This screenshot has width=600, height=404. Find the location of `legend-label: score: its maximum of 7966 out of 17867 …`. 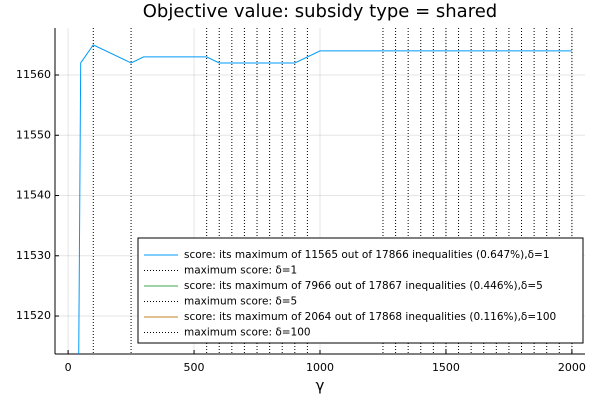

legend-label: score: its maximum of 7966 out of 17867 … is located at coordinates (363, 286).